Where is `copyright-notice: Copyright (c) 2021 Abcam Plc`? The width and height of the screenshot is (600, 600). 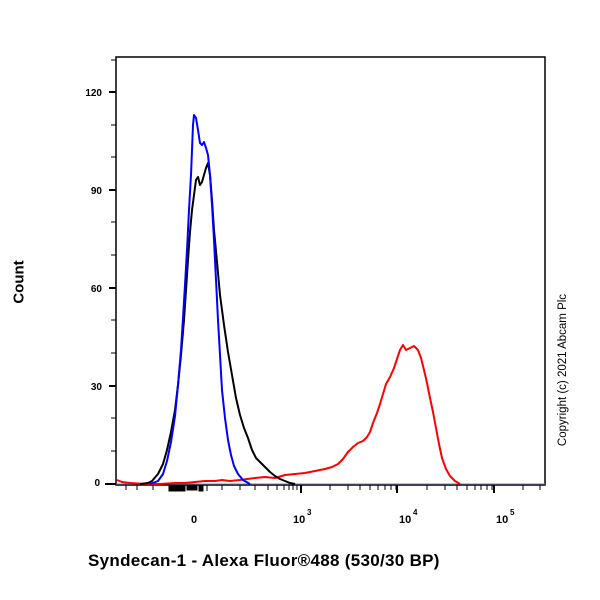 copyright-notice: Copyright (c) 2021 Abcam Plc is located at coordinates (563, 370).